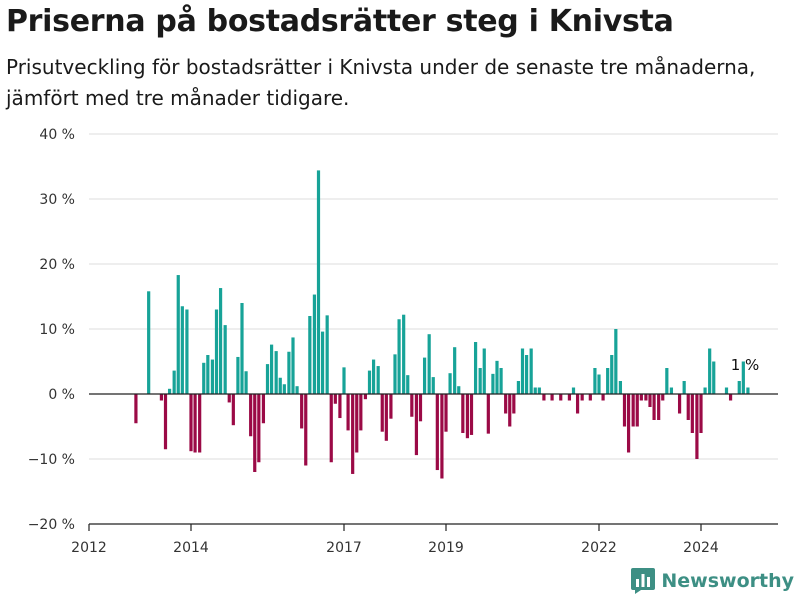 The image size is (800, 600). What do you see at coordinates (344, 548) in the screenshot?
I see `x-tick-label: 2017` at bounding box center [344, 548].